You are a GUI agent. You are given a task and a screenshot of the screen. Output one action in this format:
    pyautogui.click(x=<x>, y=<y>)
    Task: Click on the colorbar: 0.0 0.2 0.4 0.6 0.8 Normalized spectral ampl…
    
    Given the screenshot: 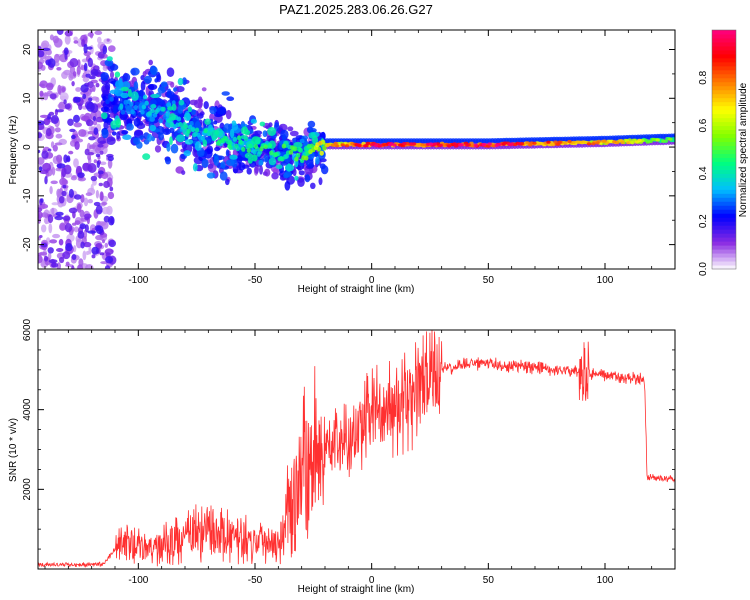 What is the action you would take?
    pyautogui.click(x=723, y=152)
    